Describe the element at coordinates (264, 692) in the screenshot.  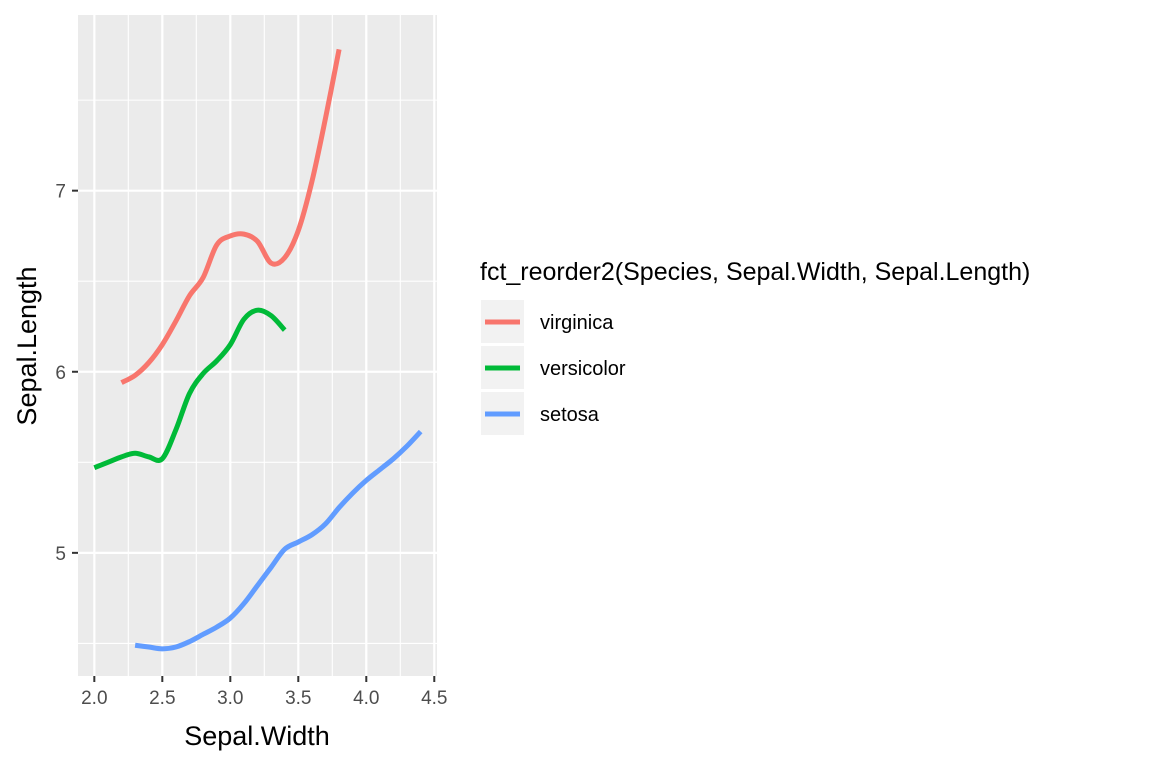
I see `x-axis: 2.0 2.5 3.0 3.5 4.0 4.5` at that location.